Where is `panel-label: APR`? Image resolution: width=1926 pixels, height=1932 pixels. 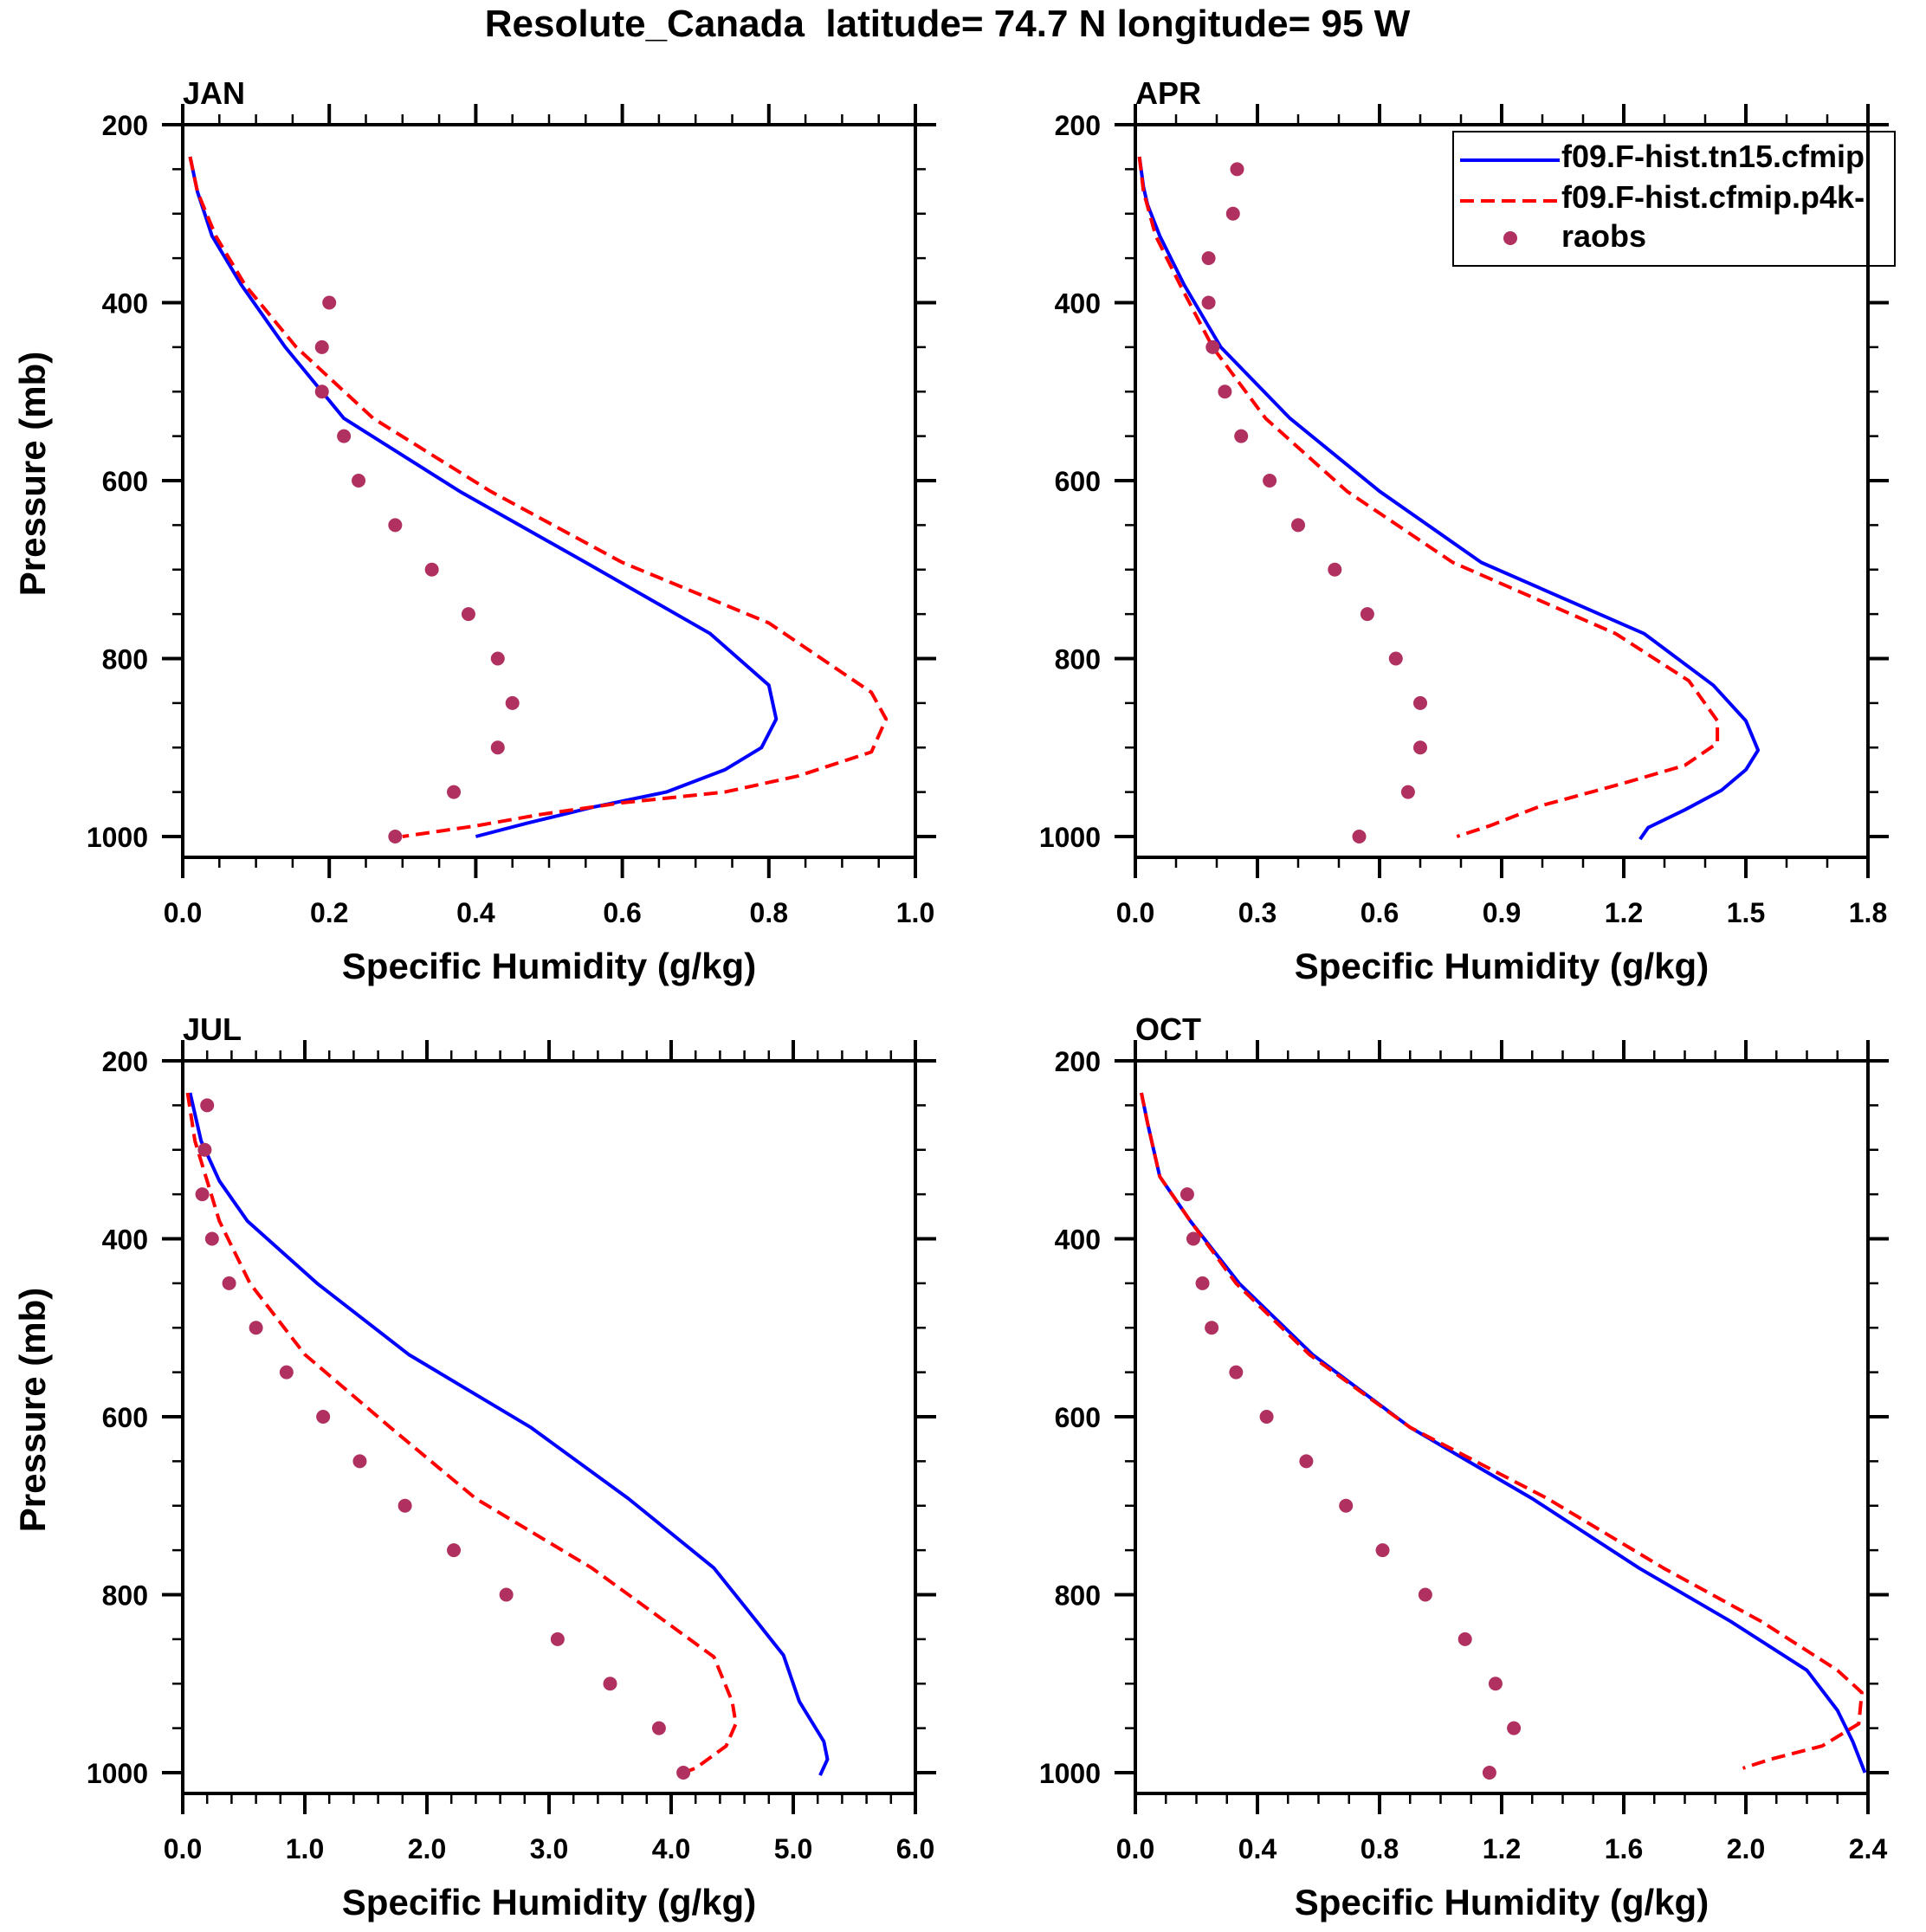
panel-label: APR is located at coordinates (1168, 93).